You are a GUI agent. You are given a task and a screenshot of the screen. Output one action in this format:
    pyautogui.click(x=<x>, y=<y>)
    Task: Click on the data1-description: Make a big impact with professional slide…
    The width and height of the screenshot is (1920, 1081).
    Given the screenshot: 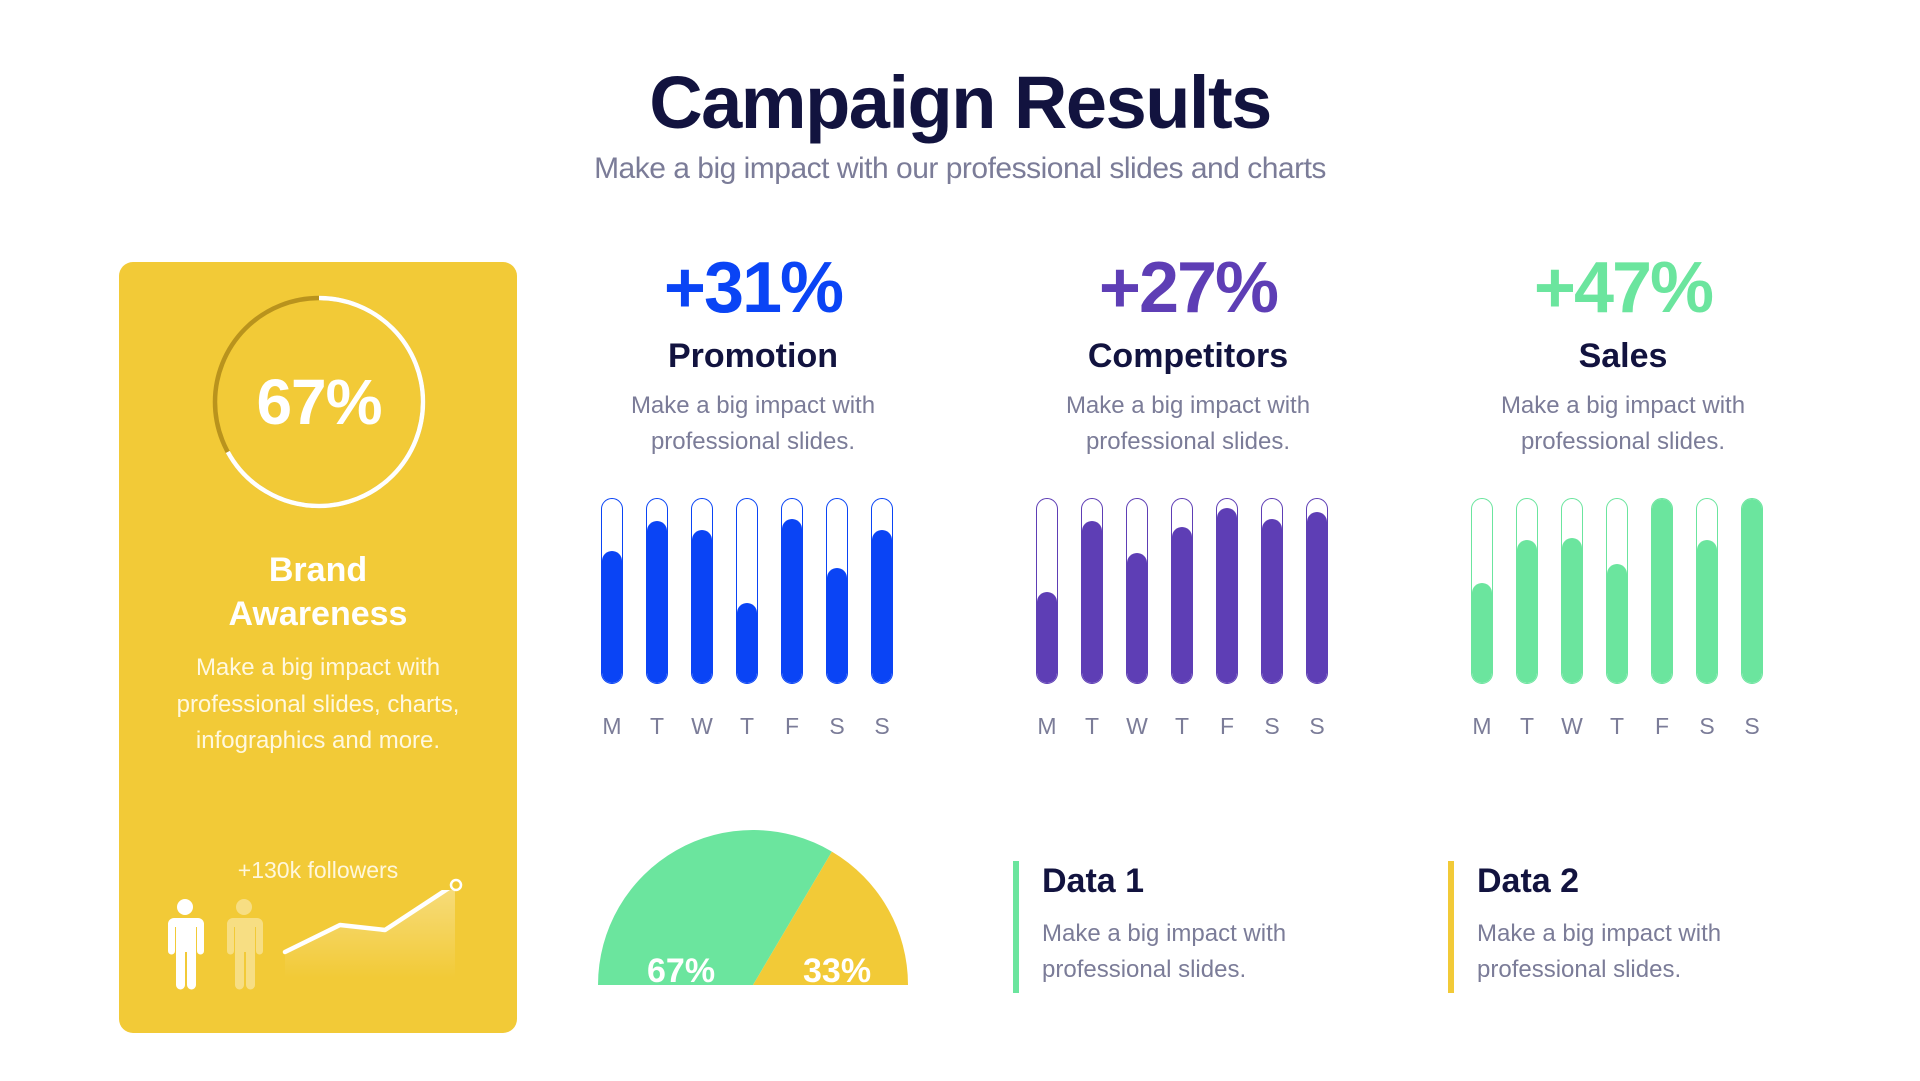 What is the action you would take?
    pyautogui.click(x=1164, y=951)
    